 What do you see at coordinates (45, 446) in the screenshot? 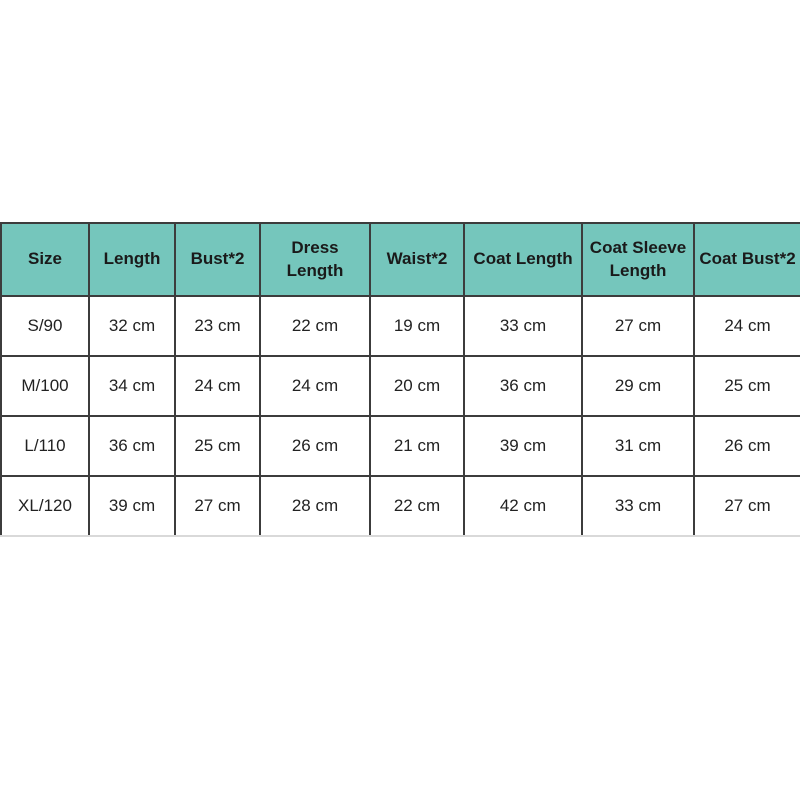
I see `cell-size-label: L/110` at bounding box center [45, 446].